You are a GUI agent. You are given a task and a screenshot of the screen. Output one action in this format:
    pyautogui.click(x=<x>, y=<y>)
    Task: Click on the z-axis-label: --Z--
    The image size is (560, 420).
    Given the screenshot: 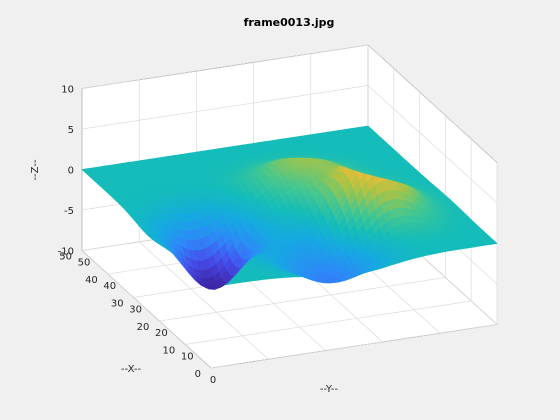 What is the action you would take?
    pyautogui.click(x=35, y=170)
    